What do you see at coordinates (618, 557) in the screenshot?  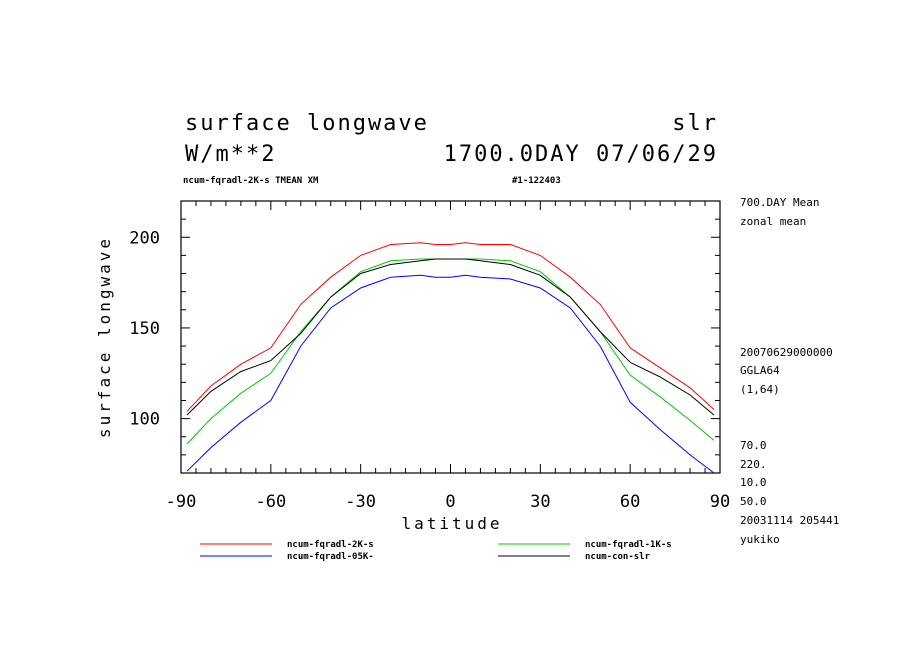 I see `legend-label-con: ncum-con-slr` at bounding box center [618, 557].